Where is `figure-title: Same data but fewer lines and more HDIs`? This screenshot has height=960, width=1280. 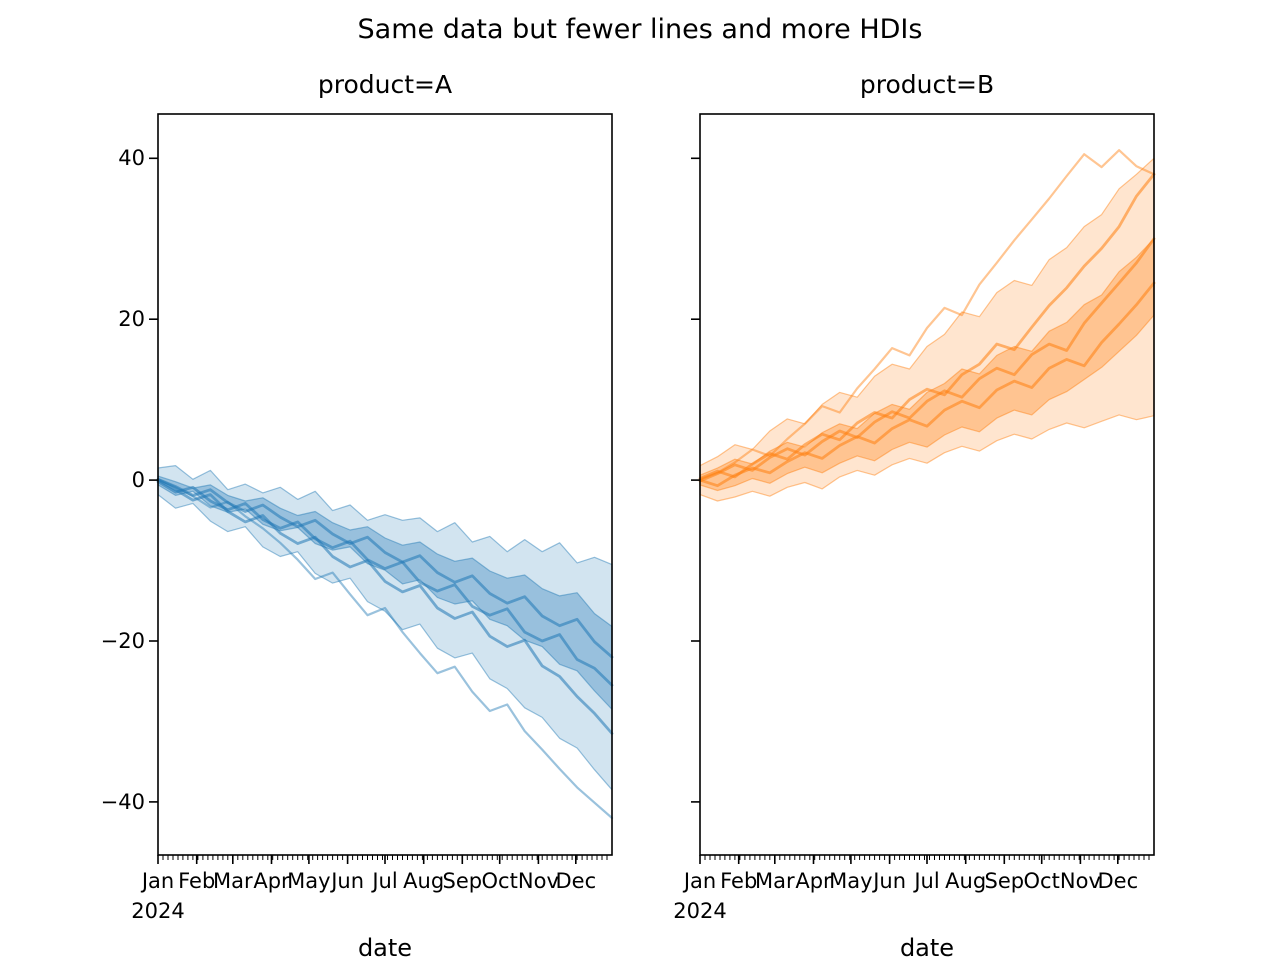
figure-title: Same data but fewer lines and more HDIs is located at coordinates (640, 29).